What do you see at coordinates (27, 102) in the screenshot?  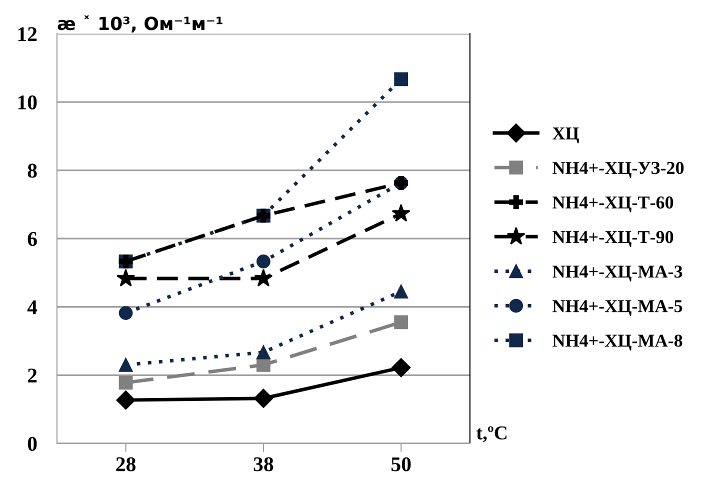 I see `y-tick-label: 10` at bounding box center [27, 102].